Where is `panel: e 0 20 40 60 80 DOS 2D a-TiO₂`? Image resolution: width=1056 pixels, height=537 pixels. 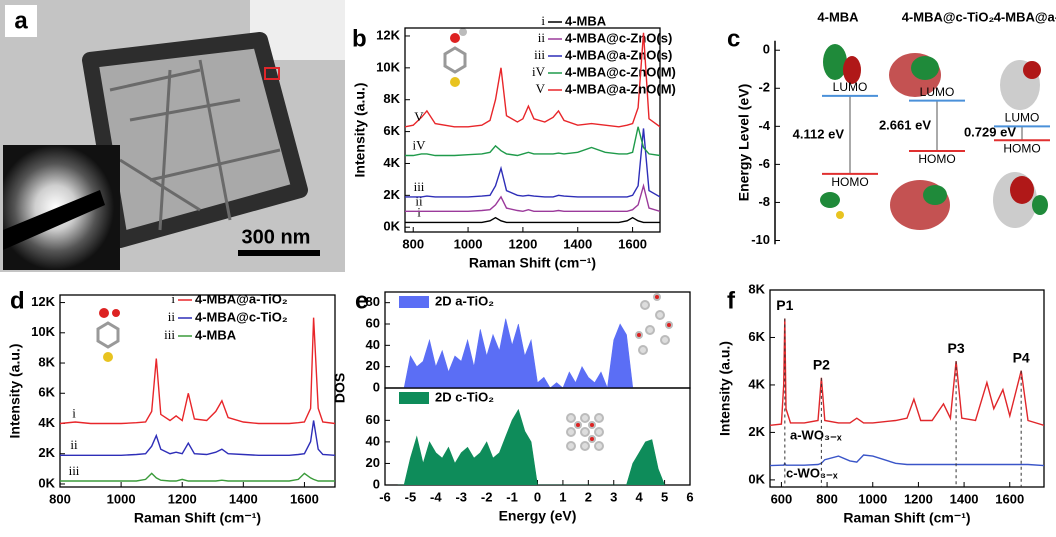 panel: e 0 20 40 60 80 DOS 2D a-TiO₂ is located at coordinates (511, 345).